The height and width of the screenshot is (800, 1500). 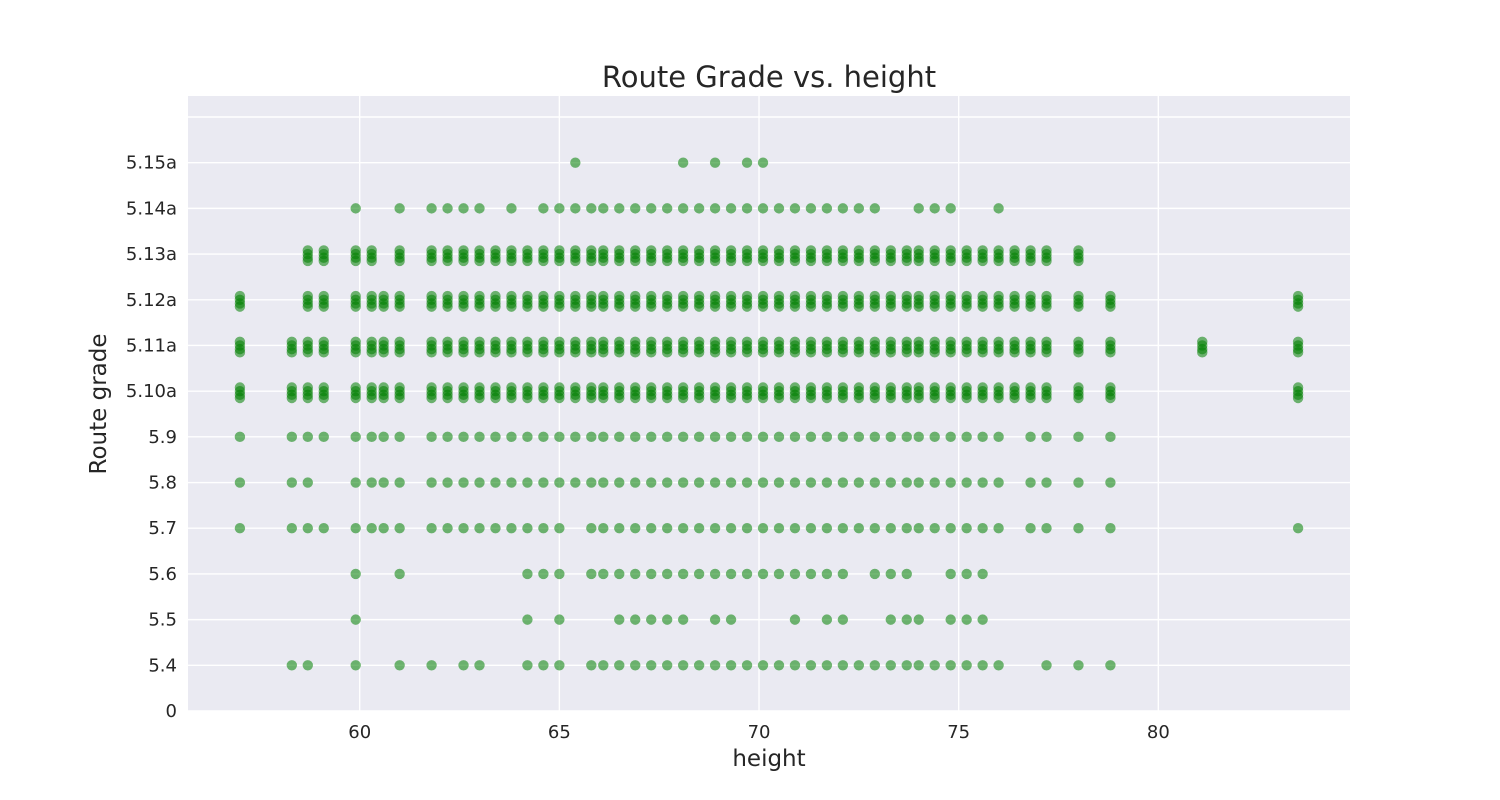 What do you see at coordinates (171, 711) in the screenshot?
I see `y-tick-label: 0` at bounding box center [171, 711].